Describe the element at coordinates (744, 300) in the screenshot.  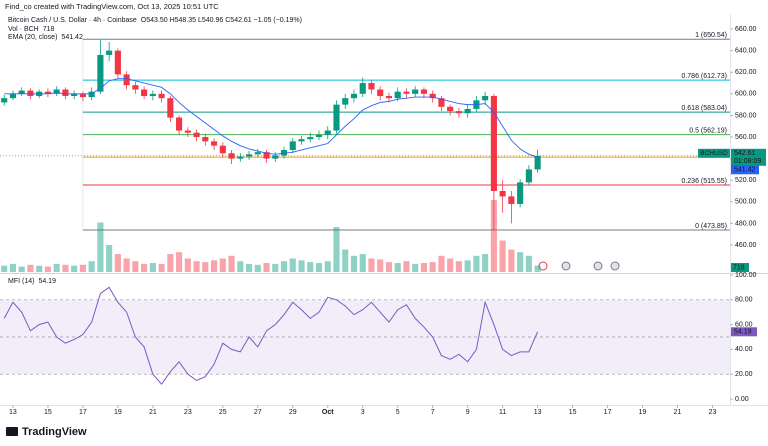
I see `y-tick-label: 80.00` at that location.